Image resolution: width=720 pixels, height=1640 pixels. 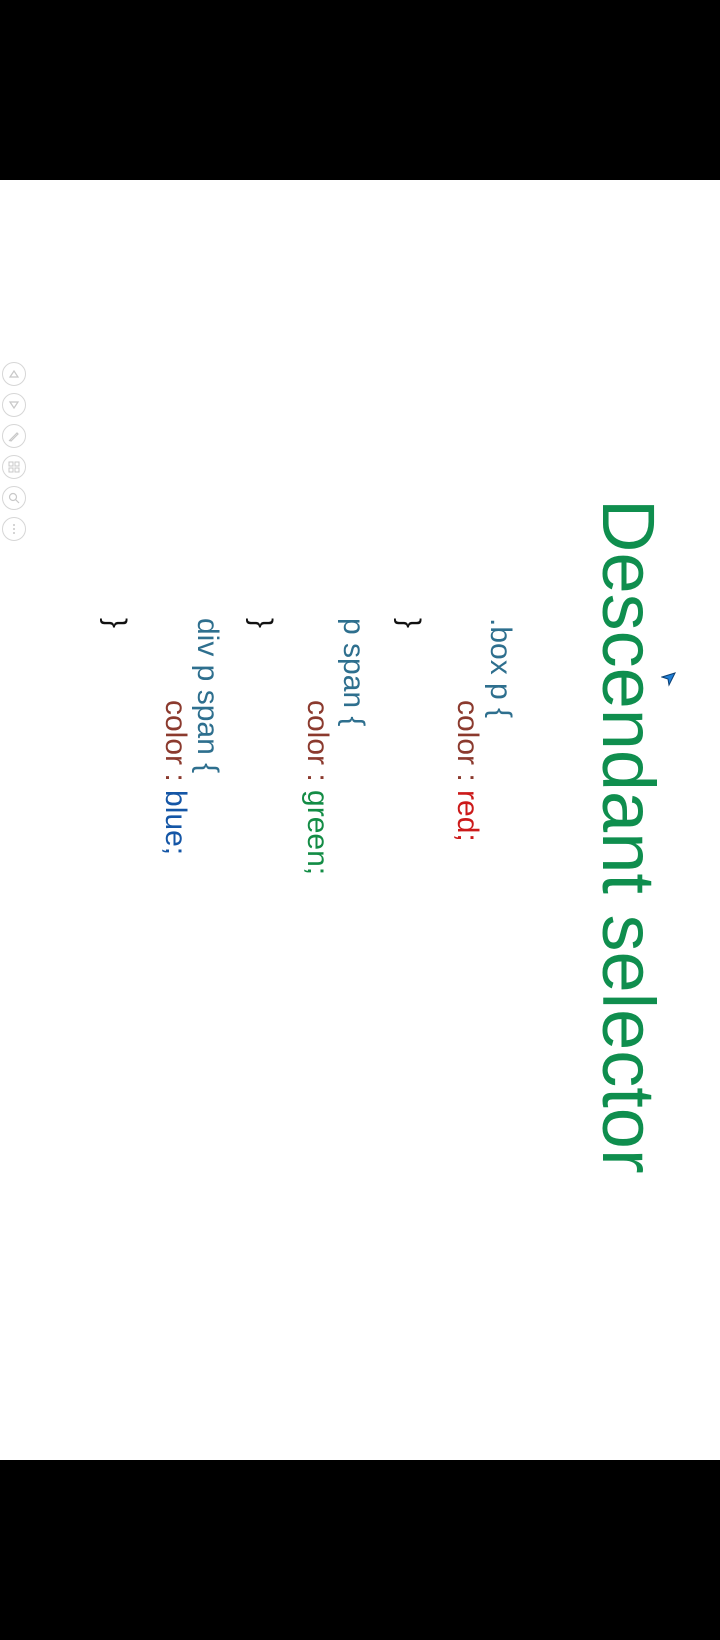 I want to click on next-slide-icon, so click(x=14, y=405).